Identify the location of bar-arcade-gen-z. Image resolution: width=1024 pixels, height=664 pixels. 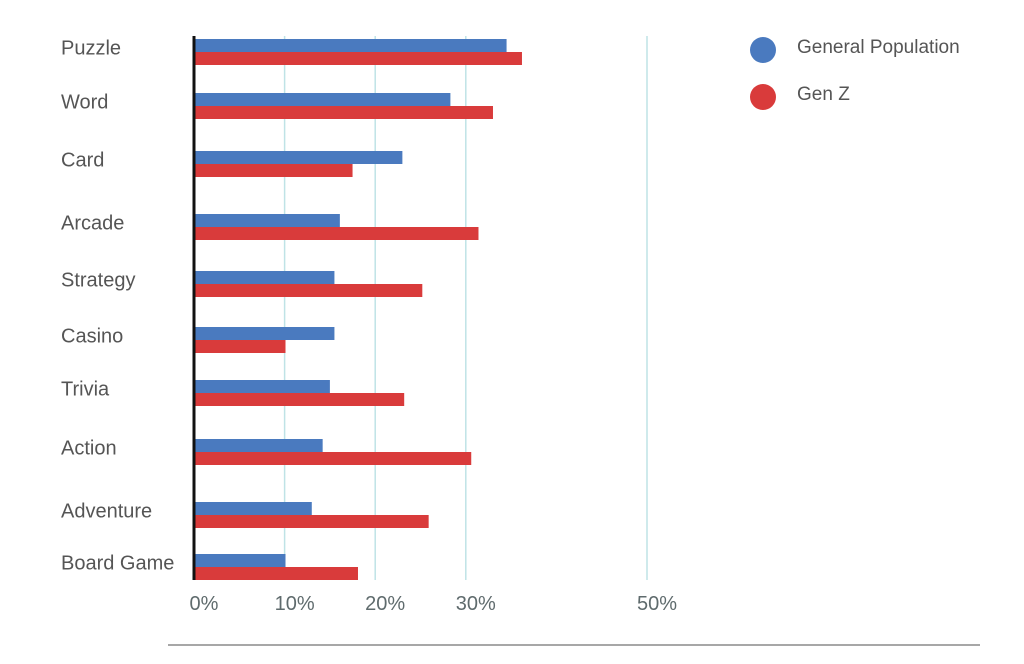
(336, 233).